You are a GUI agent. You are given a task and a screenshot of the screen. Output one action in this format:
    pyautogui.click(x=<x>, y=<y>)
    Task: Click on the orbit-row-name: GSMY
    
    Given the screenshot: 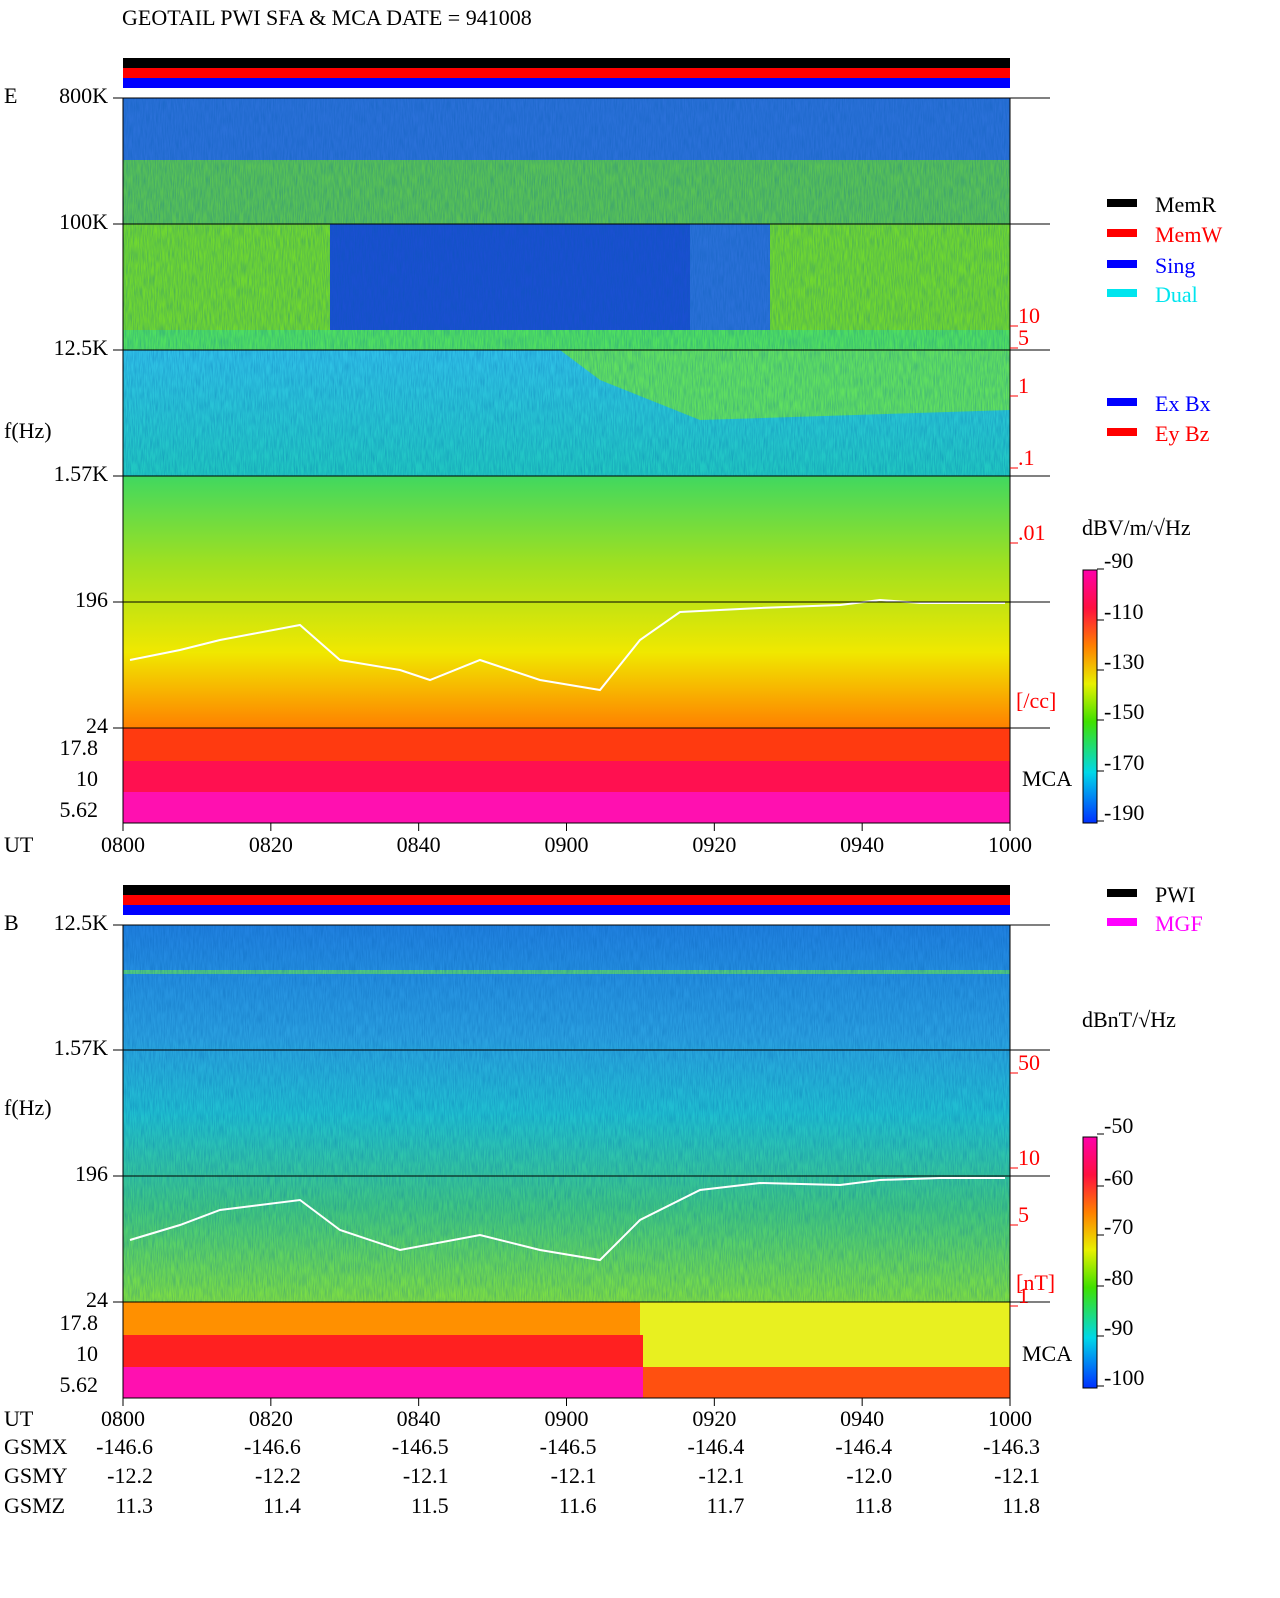 What is the action you would take?
    pyautogui.click(x=36, y=1475)
    